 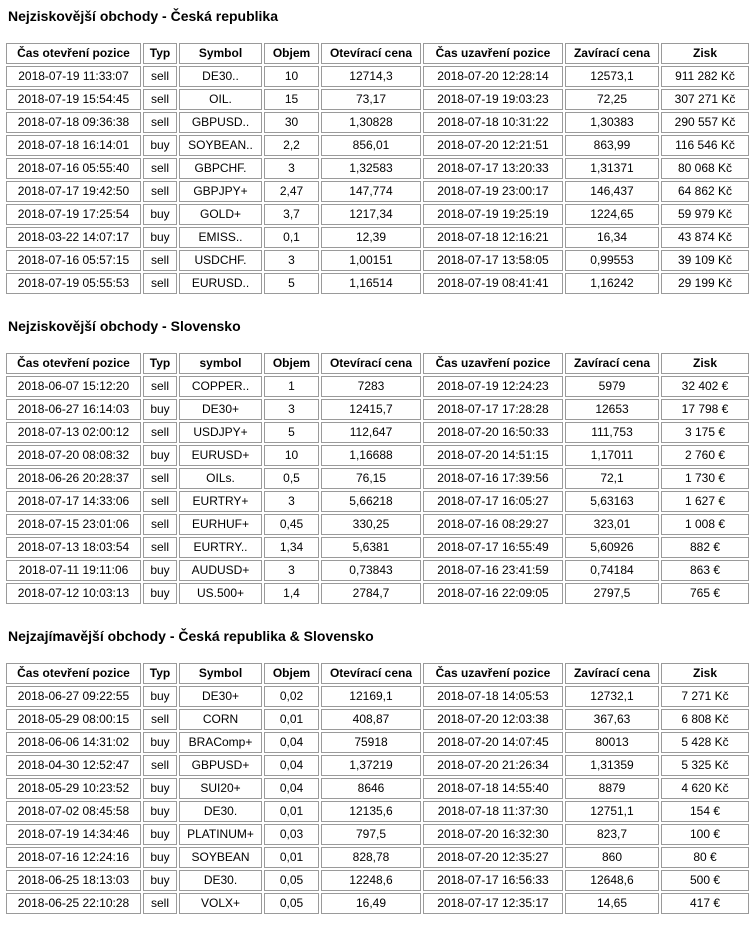 What do you see at coordinates (493, 237) in the screenshot?
I see `cell-close-time: 2018-07-18 12:16:21` at bounding box center [493, 237].